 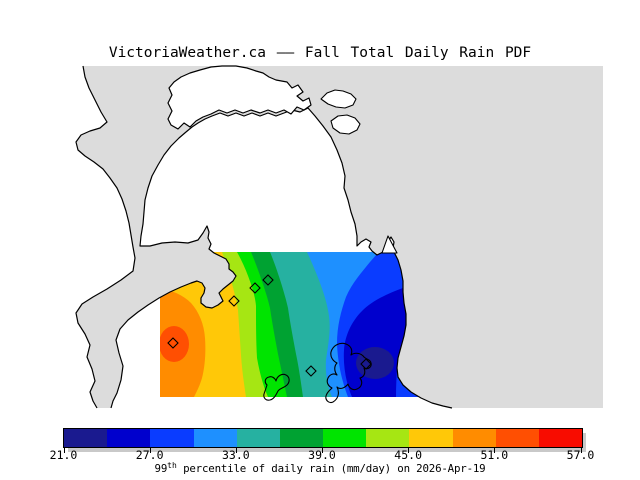 I want to click on colorbar-tick-label: 33.0, so click(x=235, y=455).